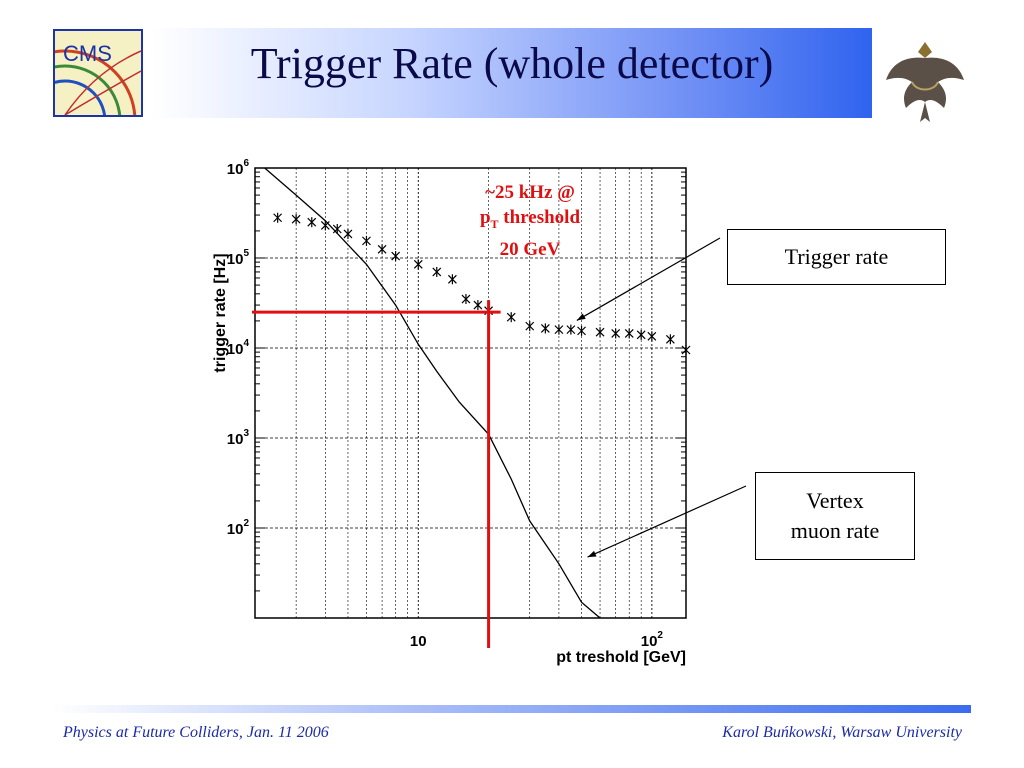 This screenshot has width=1024, height=768. I want to click on threshold-lines, so click(376, 474).